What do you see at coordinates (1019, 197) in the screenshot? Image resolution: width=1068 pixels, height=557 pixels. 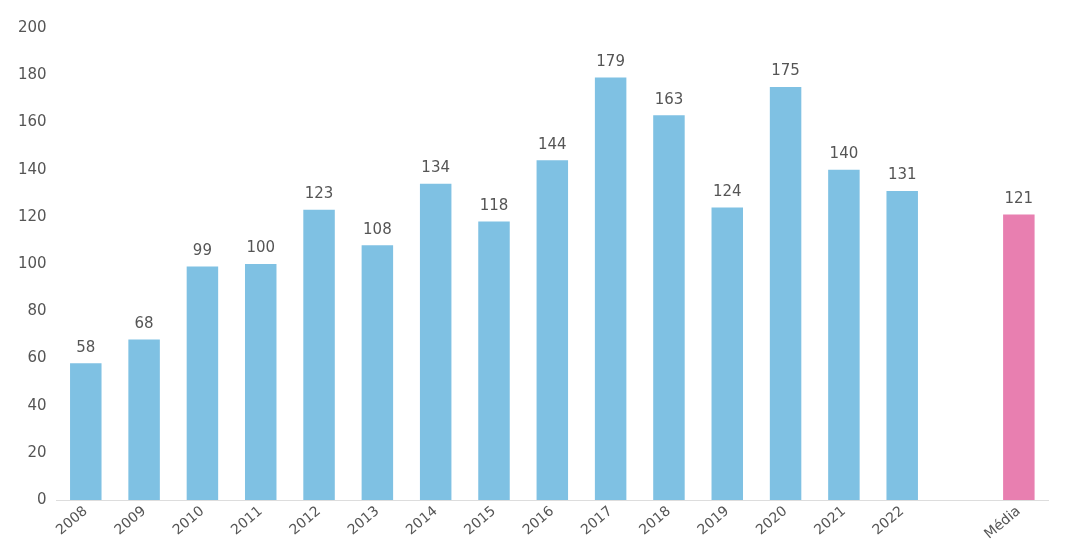 I see `data-label: 121` at bounding box center [1019, 197].